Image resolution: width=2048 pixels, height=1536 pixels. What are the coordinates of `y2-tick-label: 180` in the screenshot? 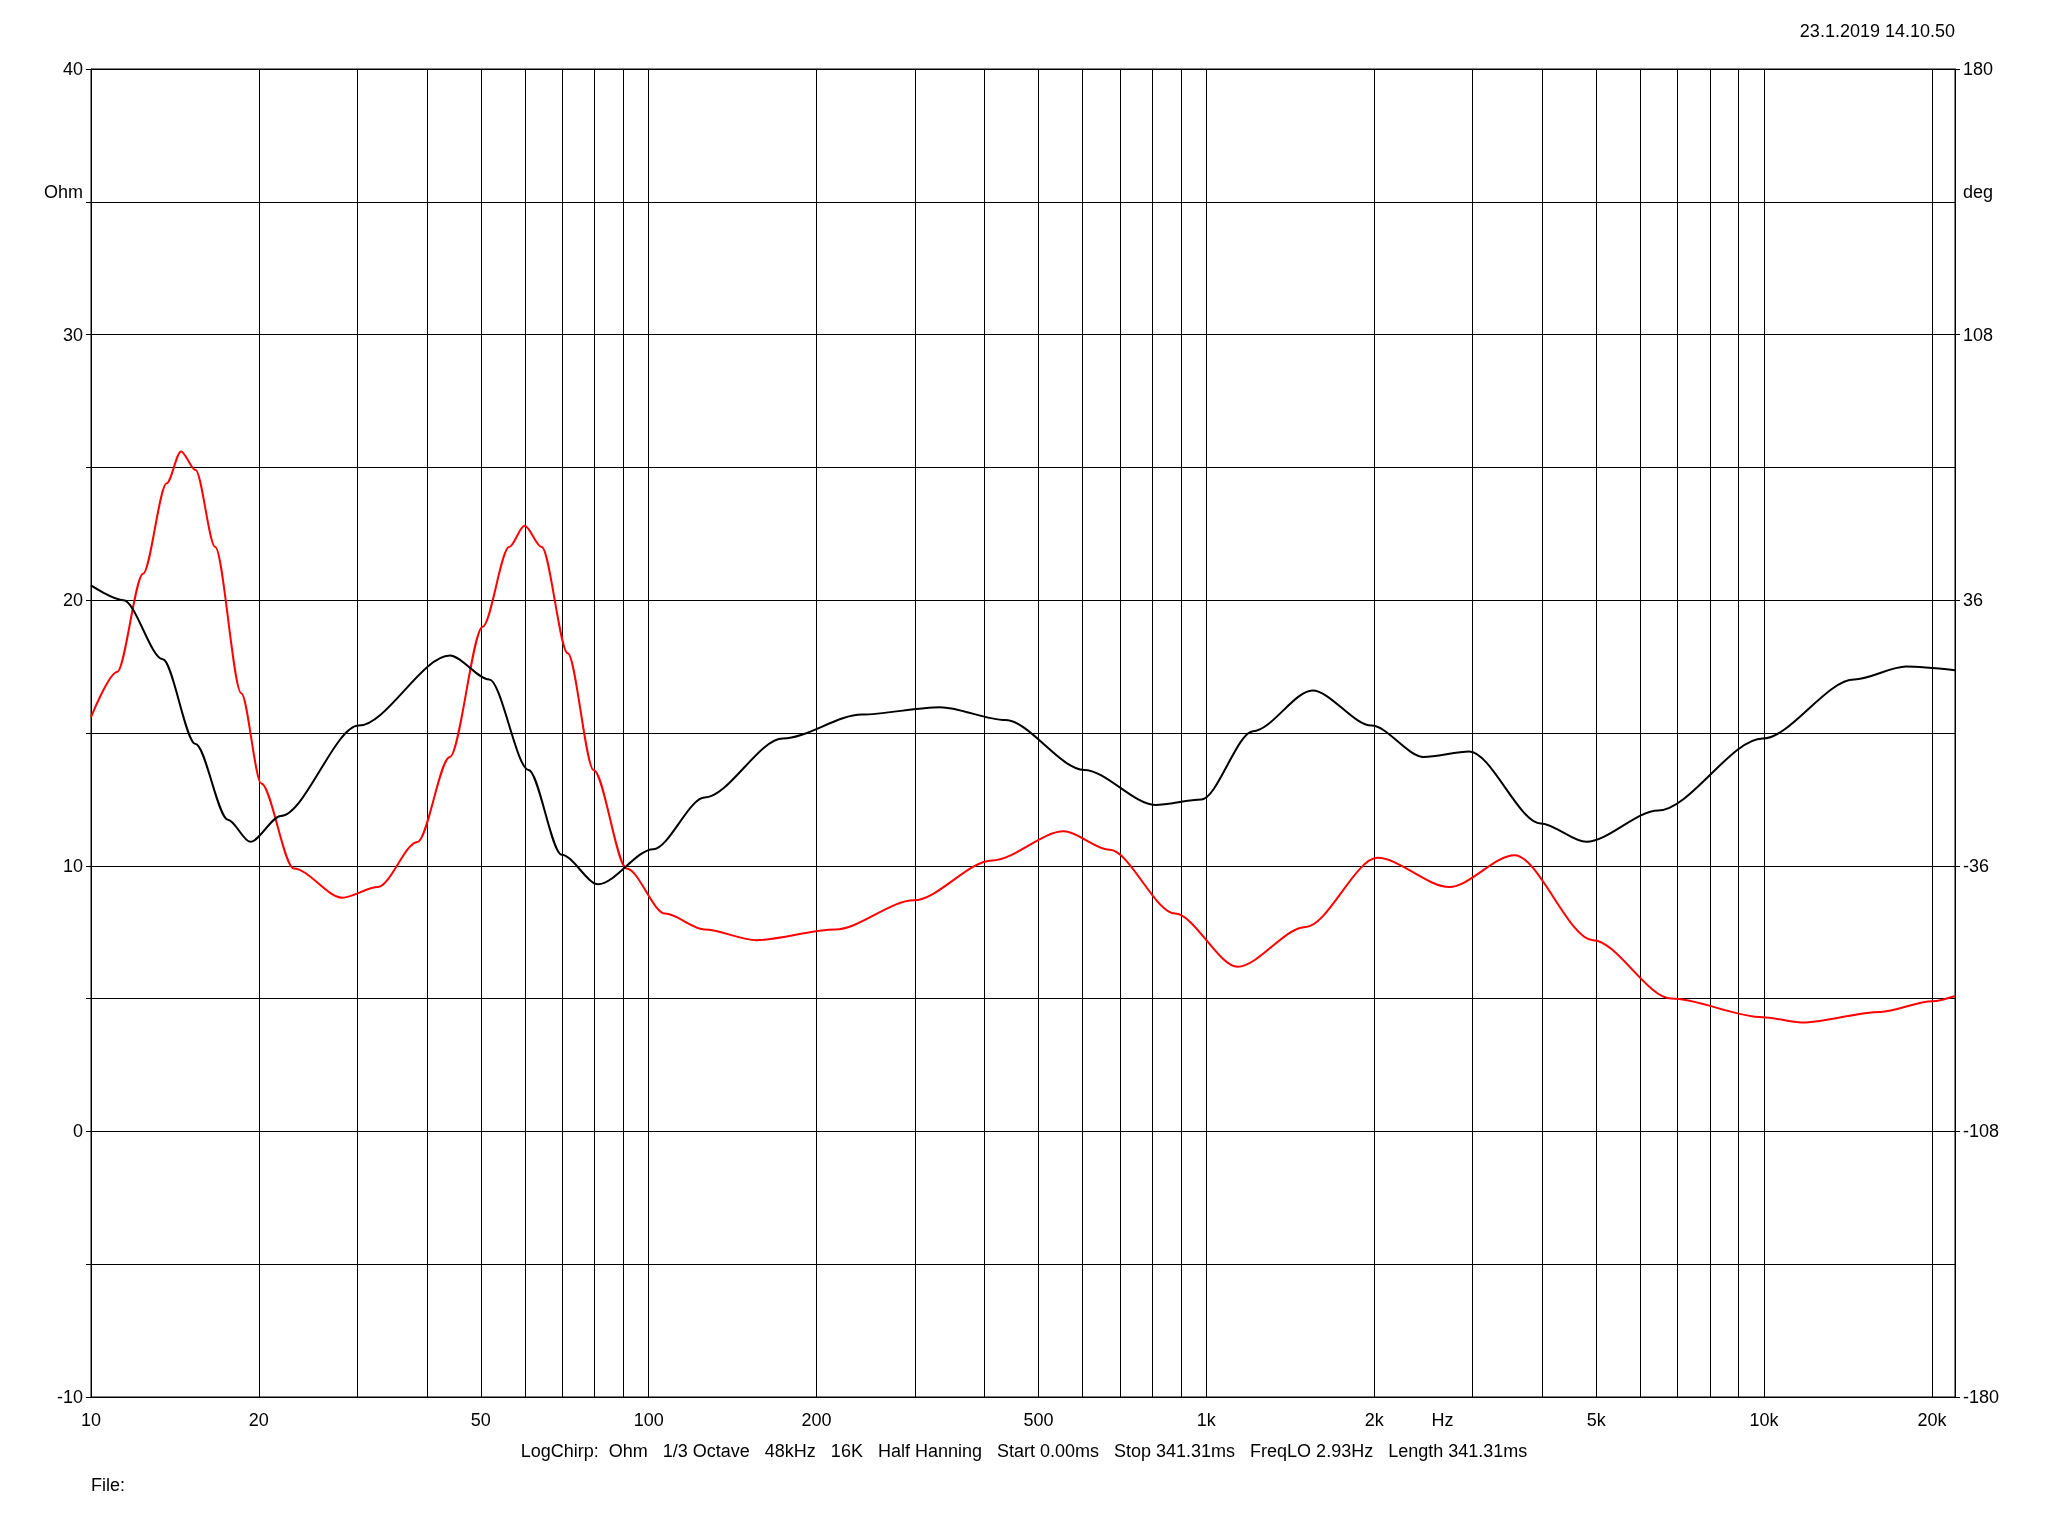 It's located at (1978, 69).